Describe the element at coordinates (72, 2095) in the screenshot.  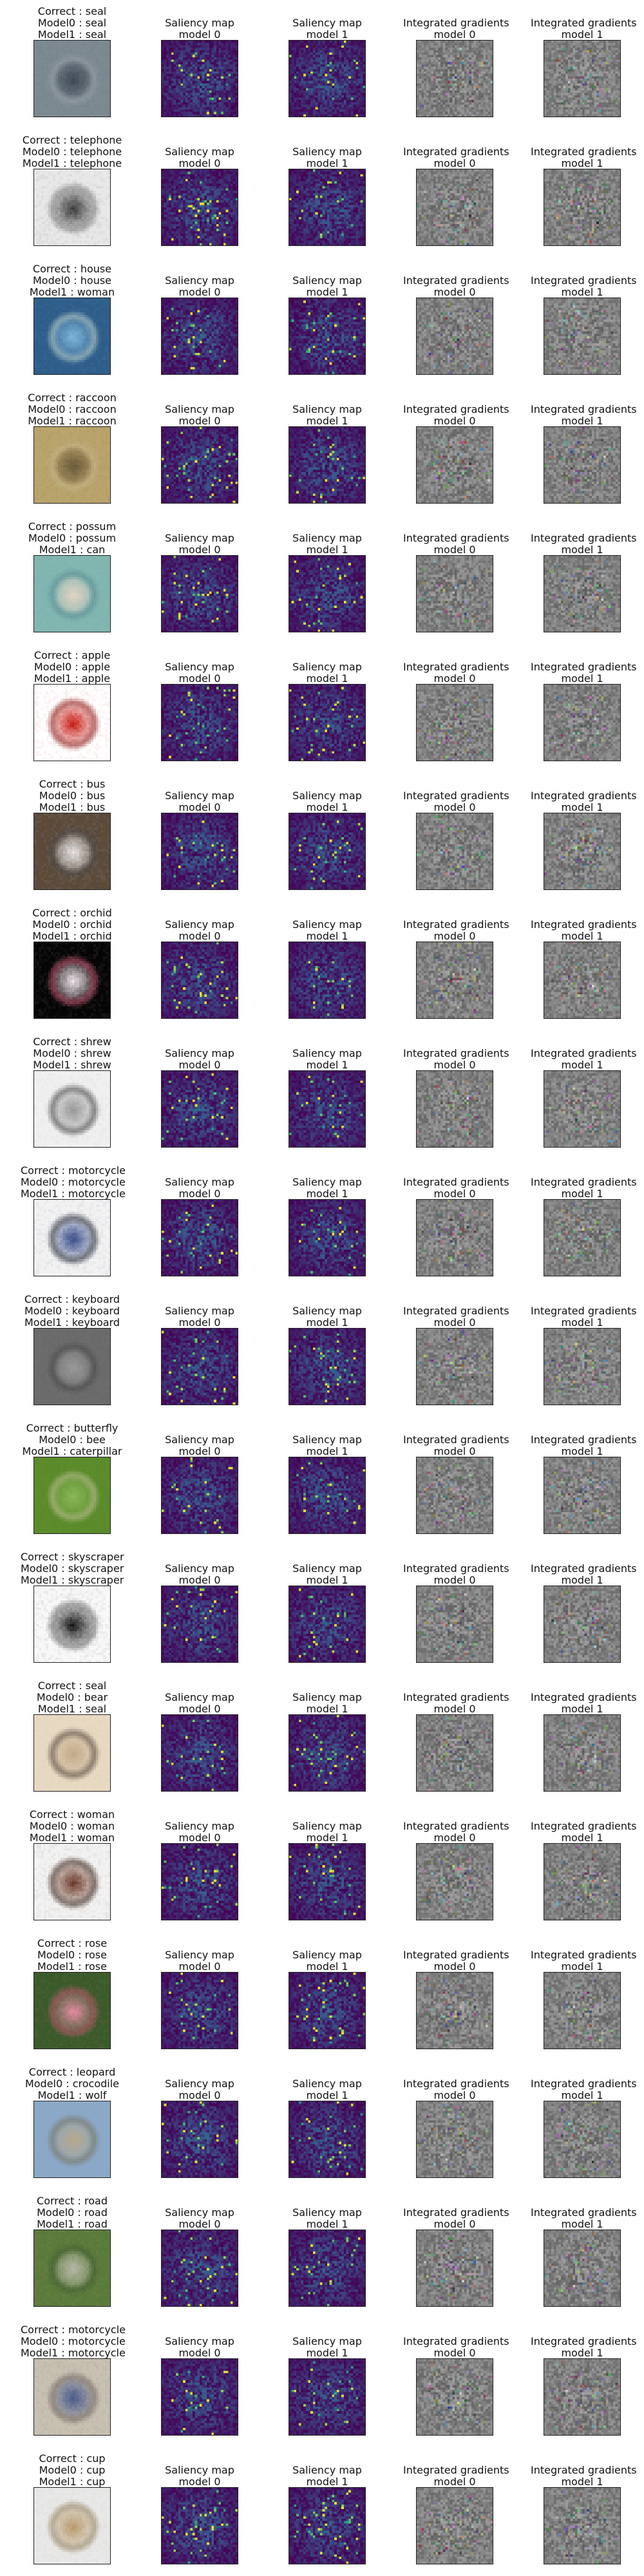
I see `model1-prediction: Model1 : wolf` at that location.